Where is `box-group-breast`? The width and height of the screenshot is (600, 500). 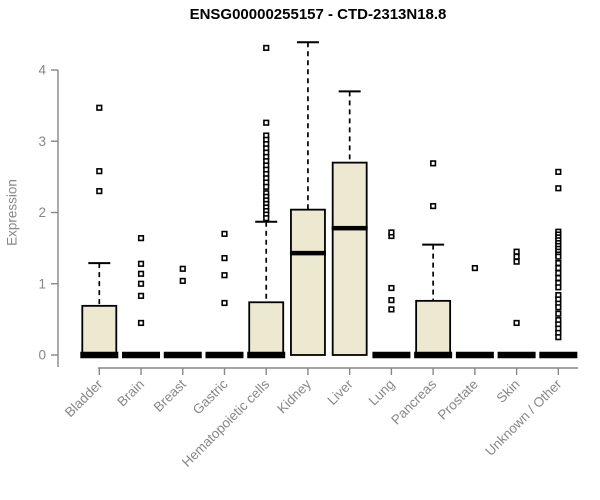 box-group-breast is located at coordinates (182, 312).